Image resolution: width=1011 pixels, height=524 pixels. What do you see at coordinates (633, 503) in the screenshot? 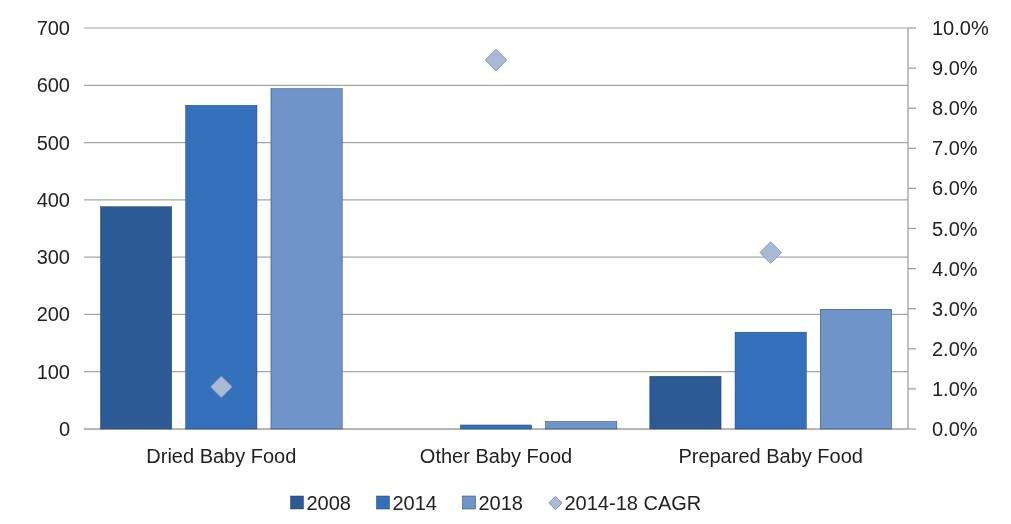
I see `legend-label: 2014-18 CAGR` at bounding box center [633, 503].